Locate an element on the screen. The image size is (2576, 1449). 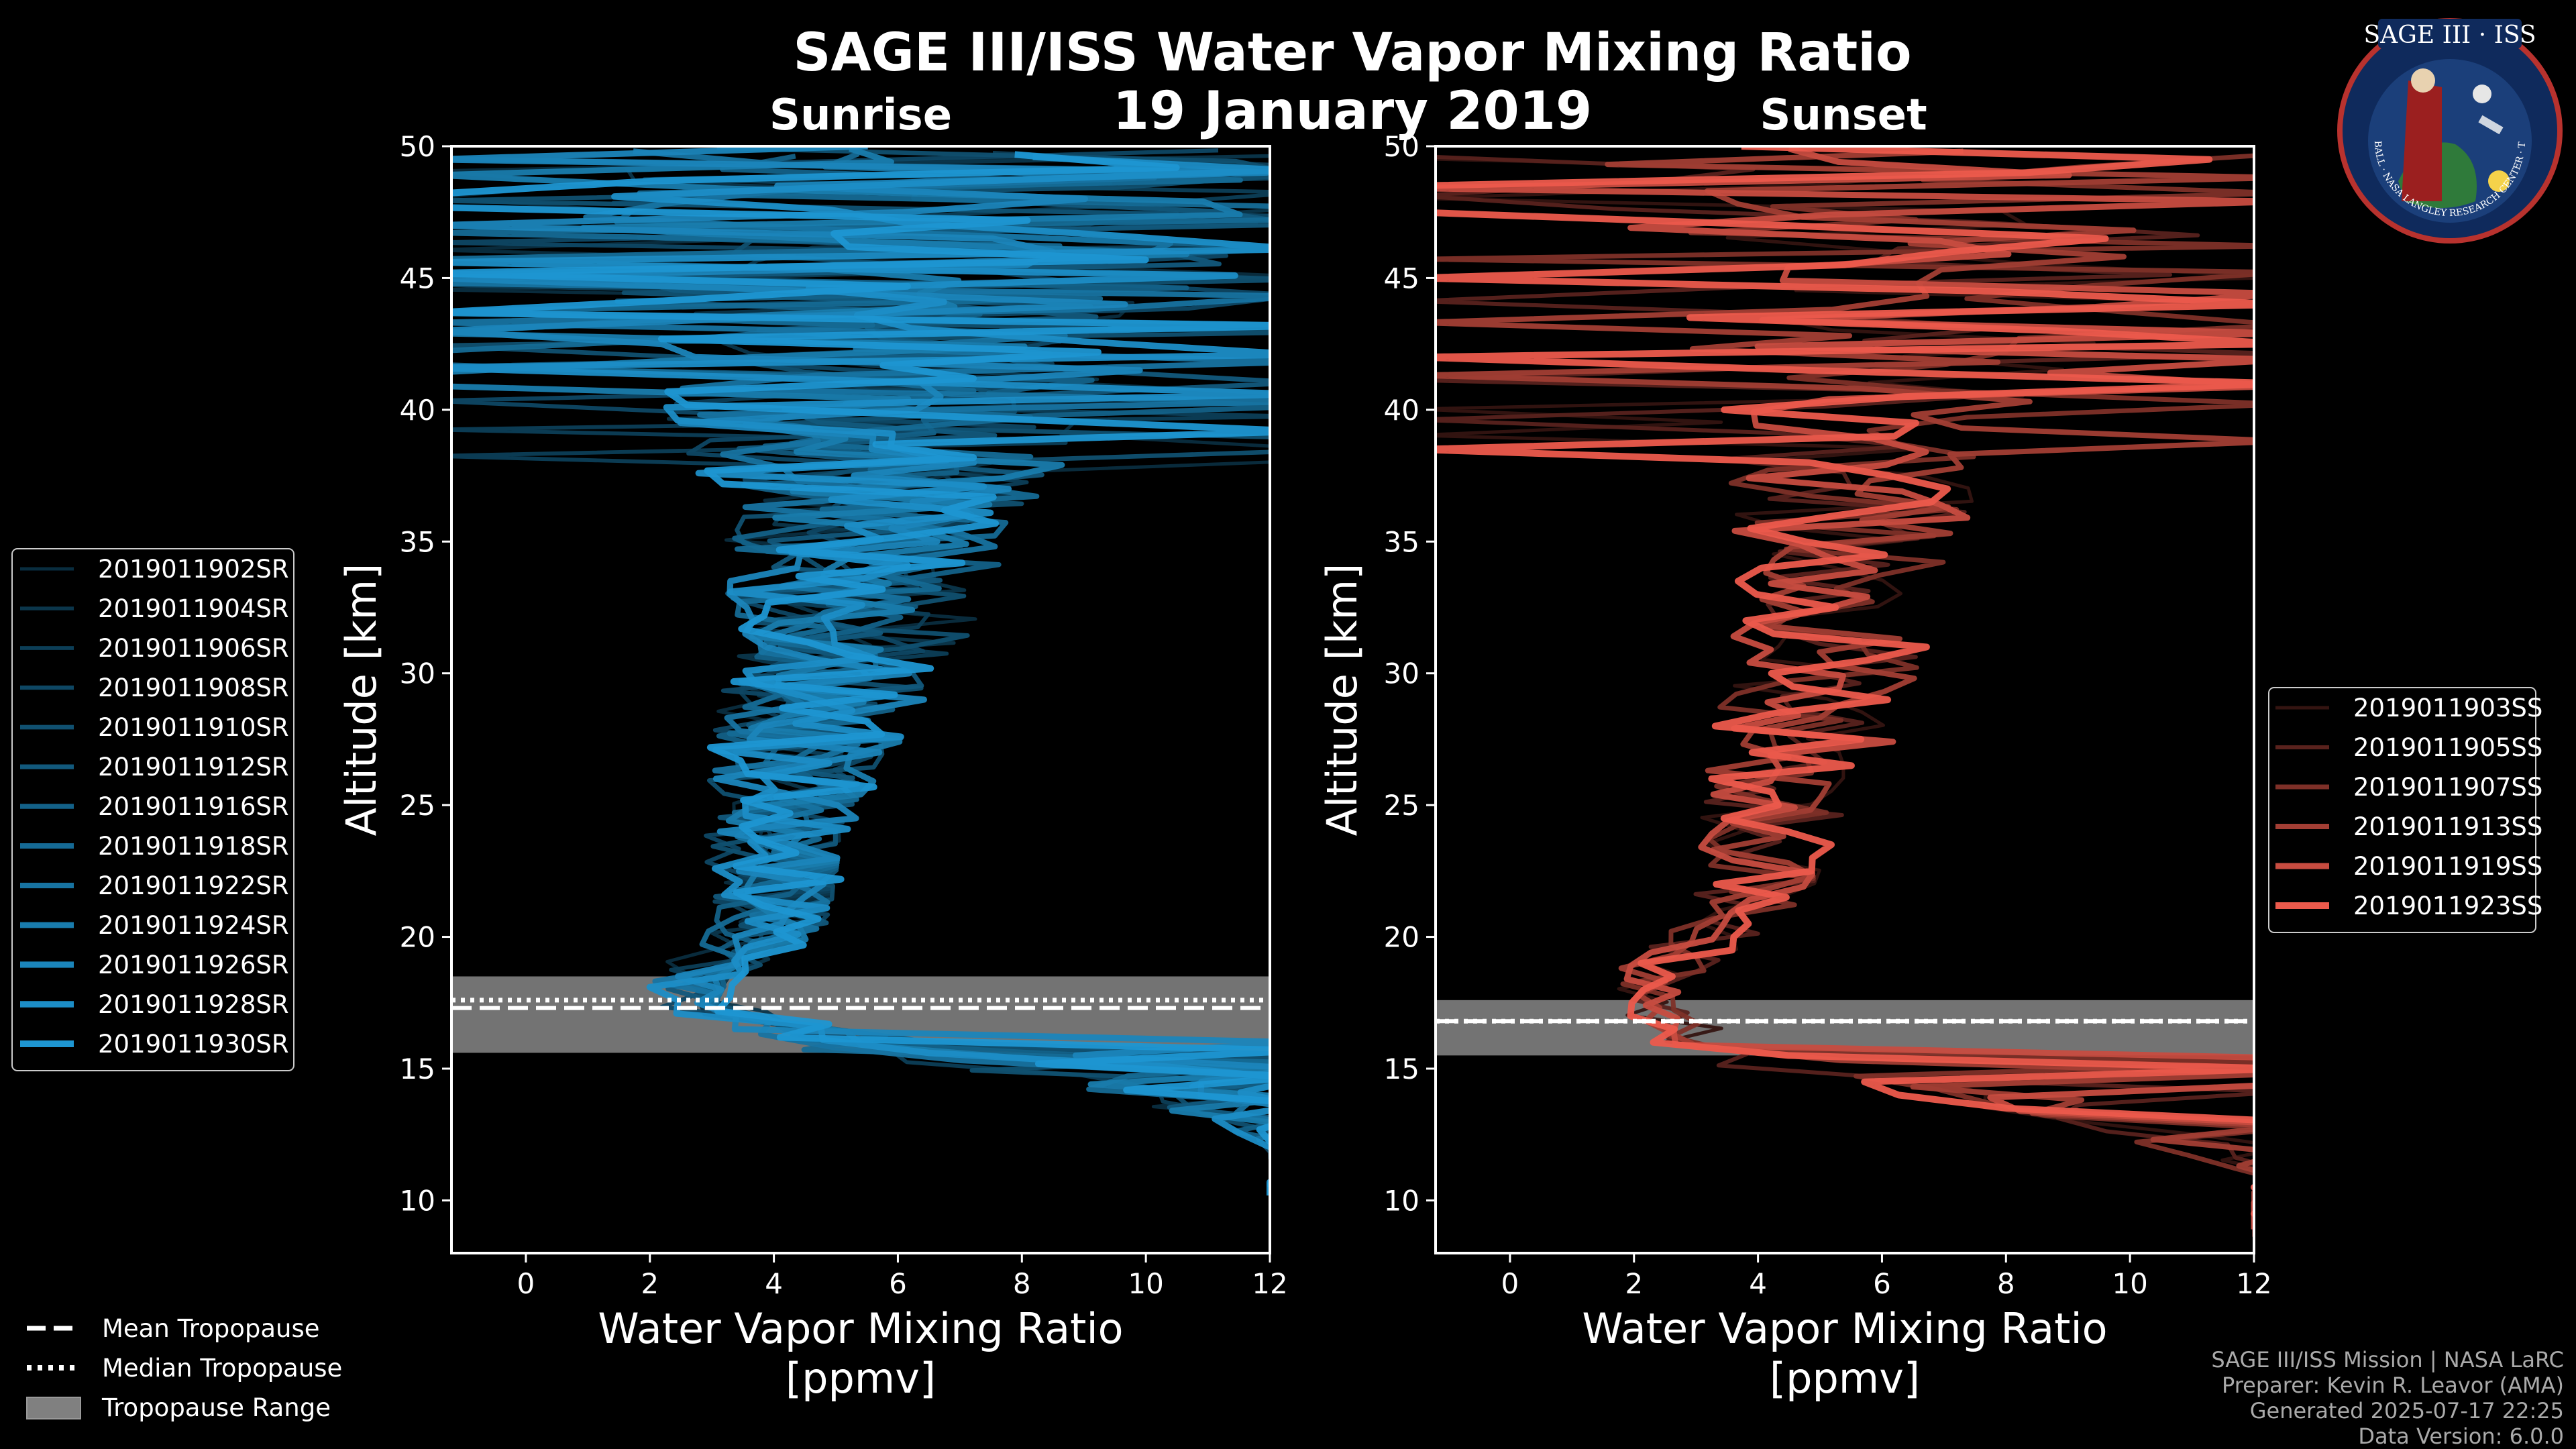
credit-line: Generated 2025-07-17 22:25 is located at coordinates (2407, 1411).